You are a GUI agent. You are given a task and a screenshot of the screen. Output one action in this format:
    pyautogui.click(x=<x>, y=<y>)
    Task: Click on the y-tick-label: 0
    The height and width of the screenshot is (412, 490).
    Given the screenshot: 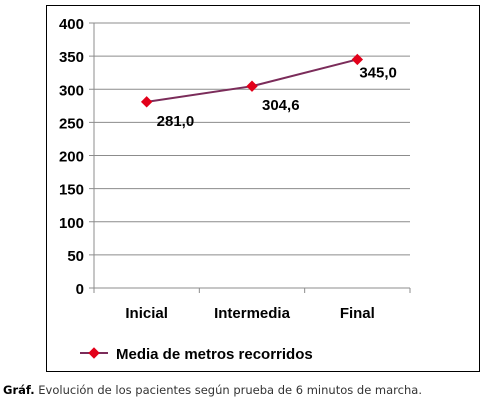 What is the action you would take?
    pyautogui.click(x=80, y=289)
    